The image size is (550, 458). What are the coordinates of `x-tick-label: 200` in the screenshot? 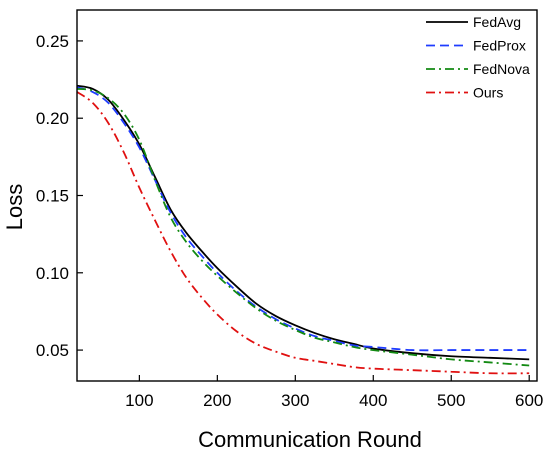 It's located at (217, 400).